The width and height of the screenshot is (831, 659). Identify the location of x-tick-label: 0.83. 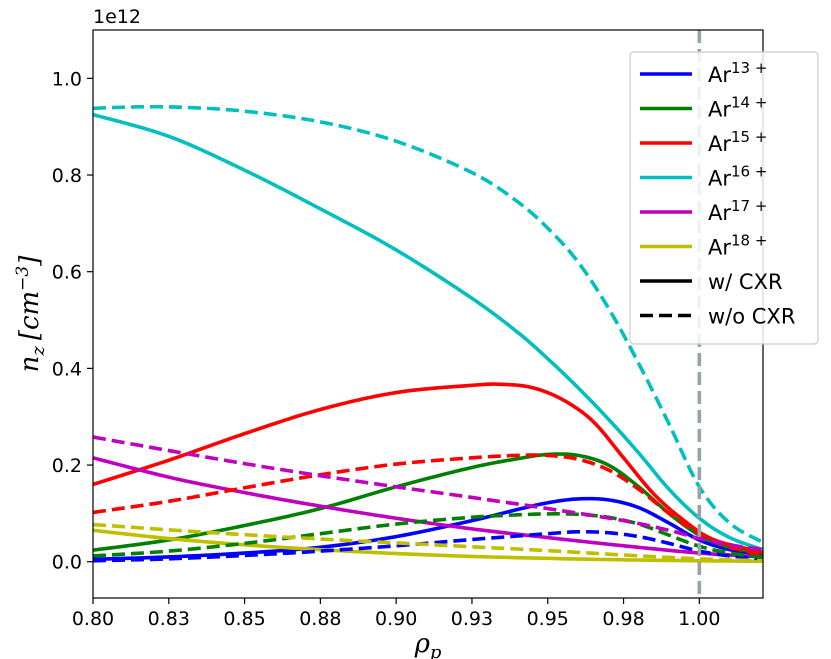
(169, 619).